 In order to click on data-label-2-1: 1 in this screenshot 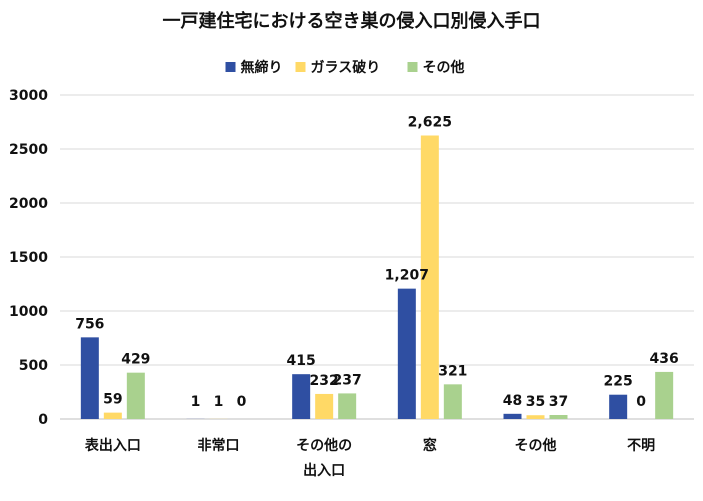, I will do `click(196, 402)`.